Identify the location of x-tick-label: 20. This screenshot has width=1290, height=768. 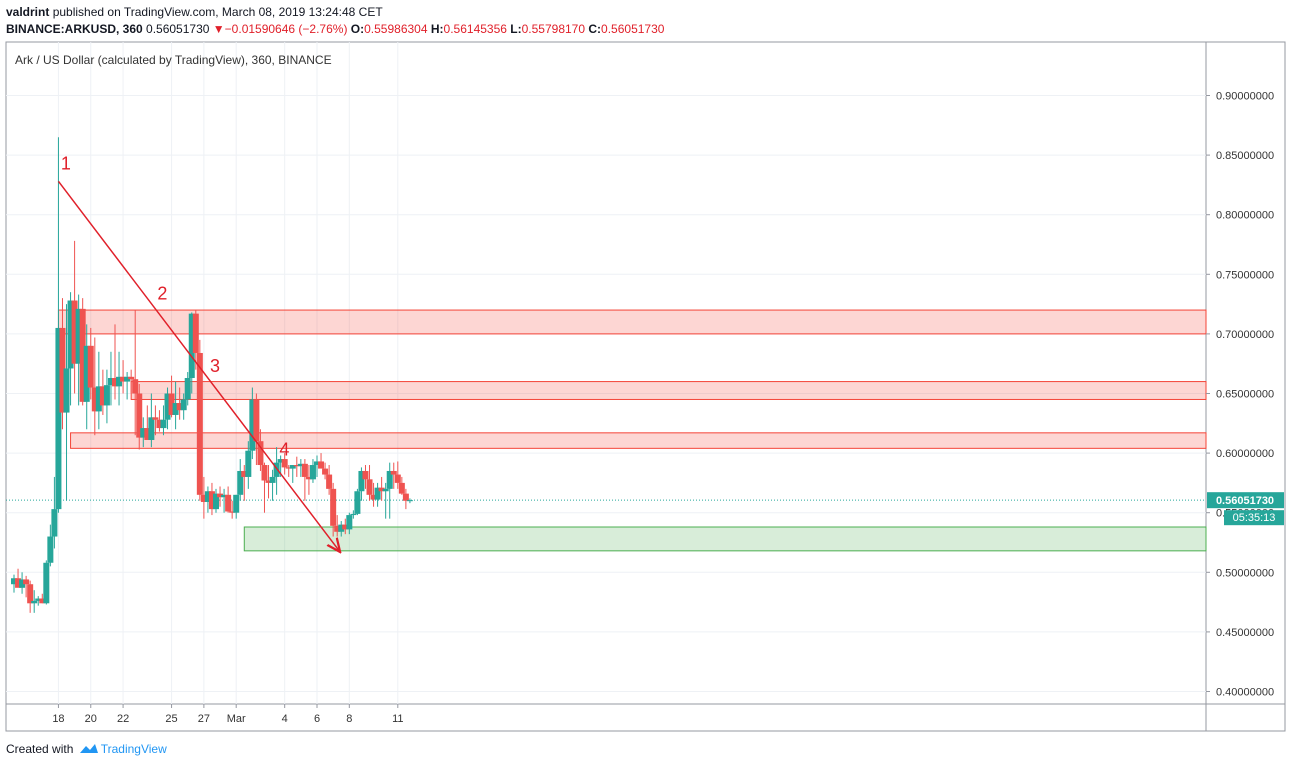
(91, 719).